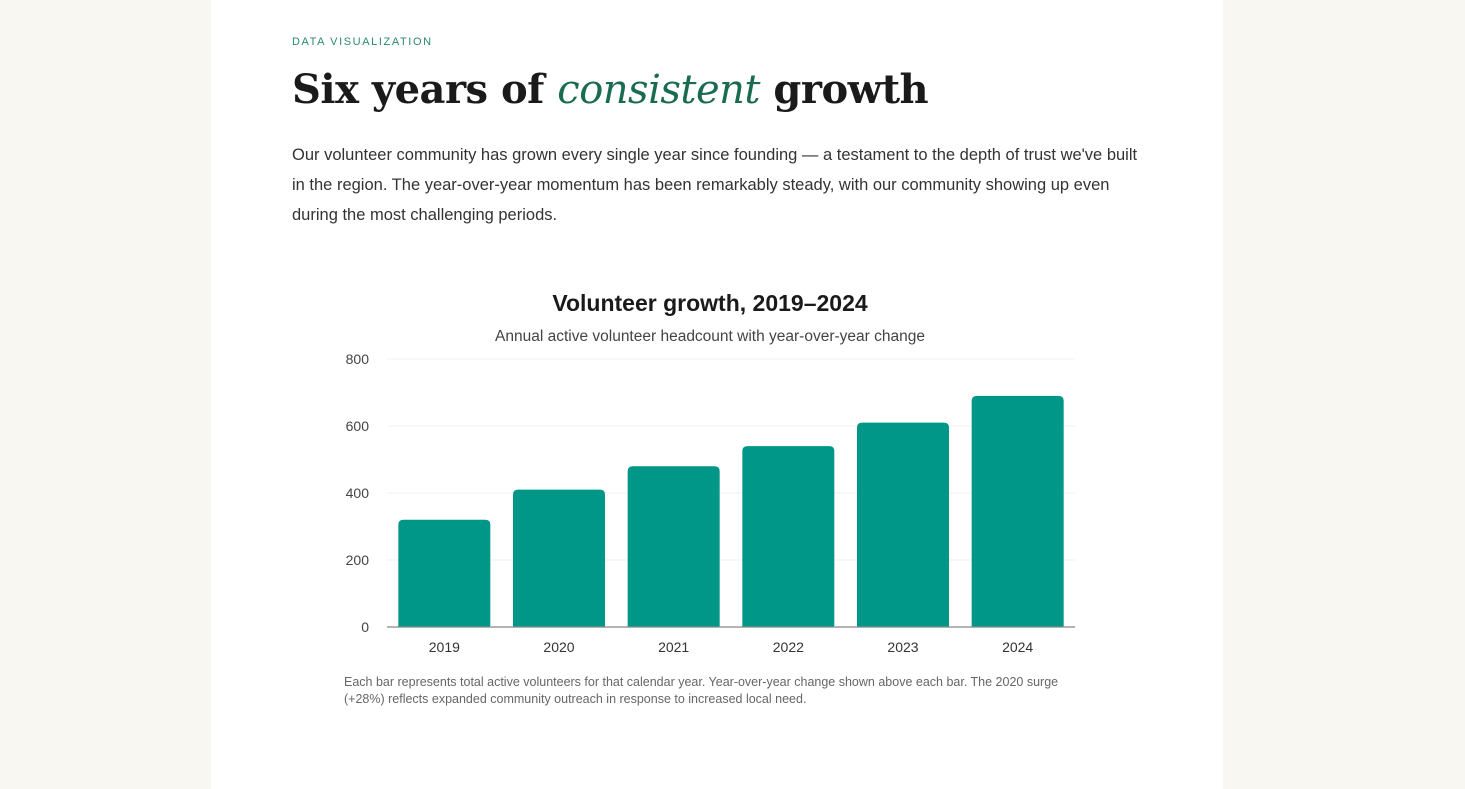 The width and height of the screenshot is (1465, 789). What do you see at coordinates (902, 647) in the screenshot?
I see `x-tick-label: 2023` at bounding box center [902, 647].